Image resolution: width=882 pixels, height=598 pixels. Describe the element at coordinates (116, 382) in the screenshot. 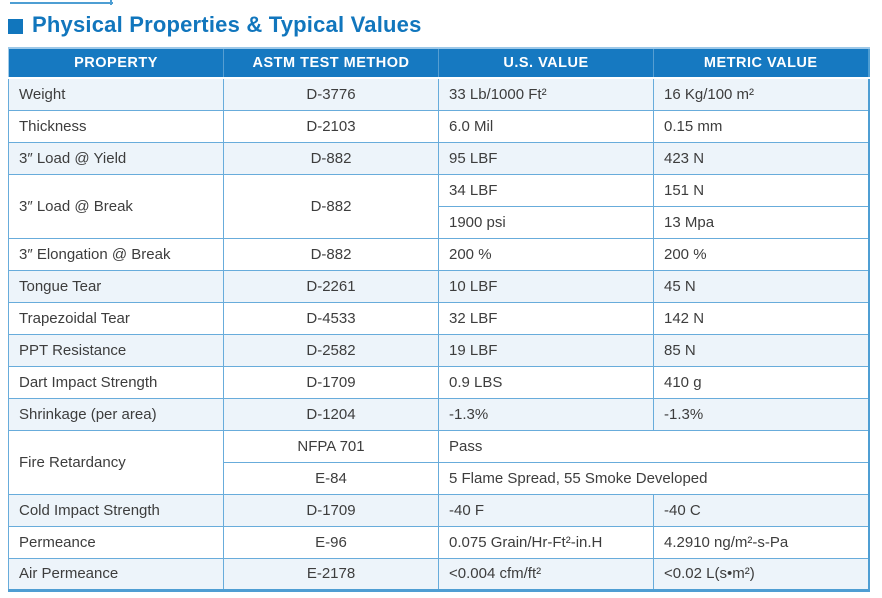

I see `property-cell: Dart Impact Strength` at that location.